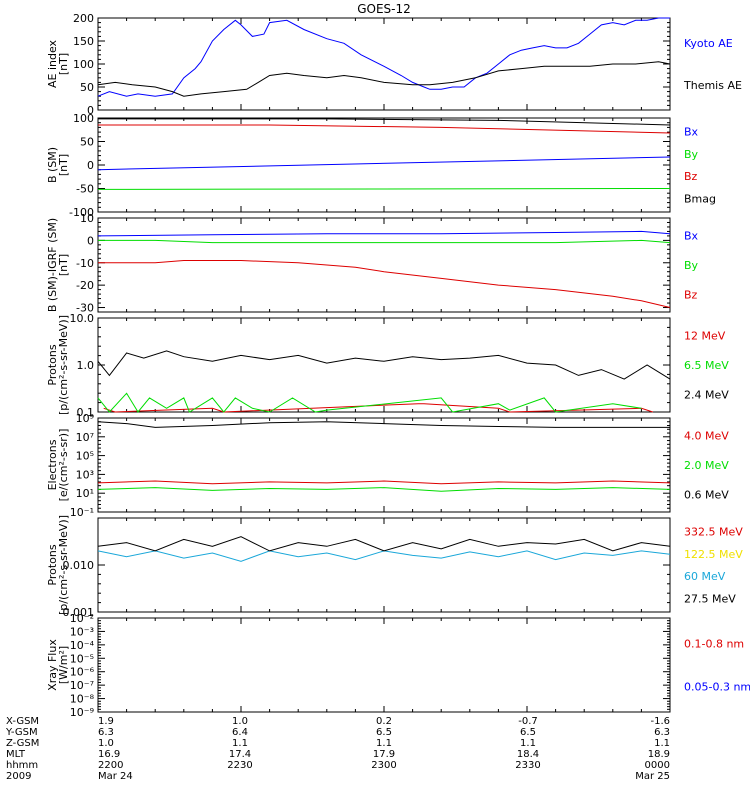 The image size is (750, 804). I want to click on footer-value: 6.4, so click(240, 732).